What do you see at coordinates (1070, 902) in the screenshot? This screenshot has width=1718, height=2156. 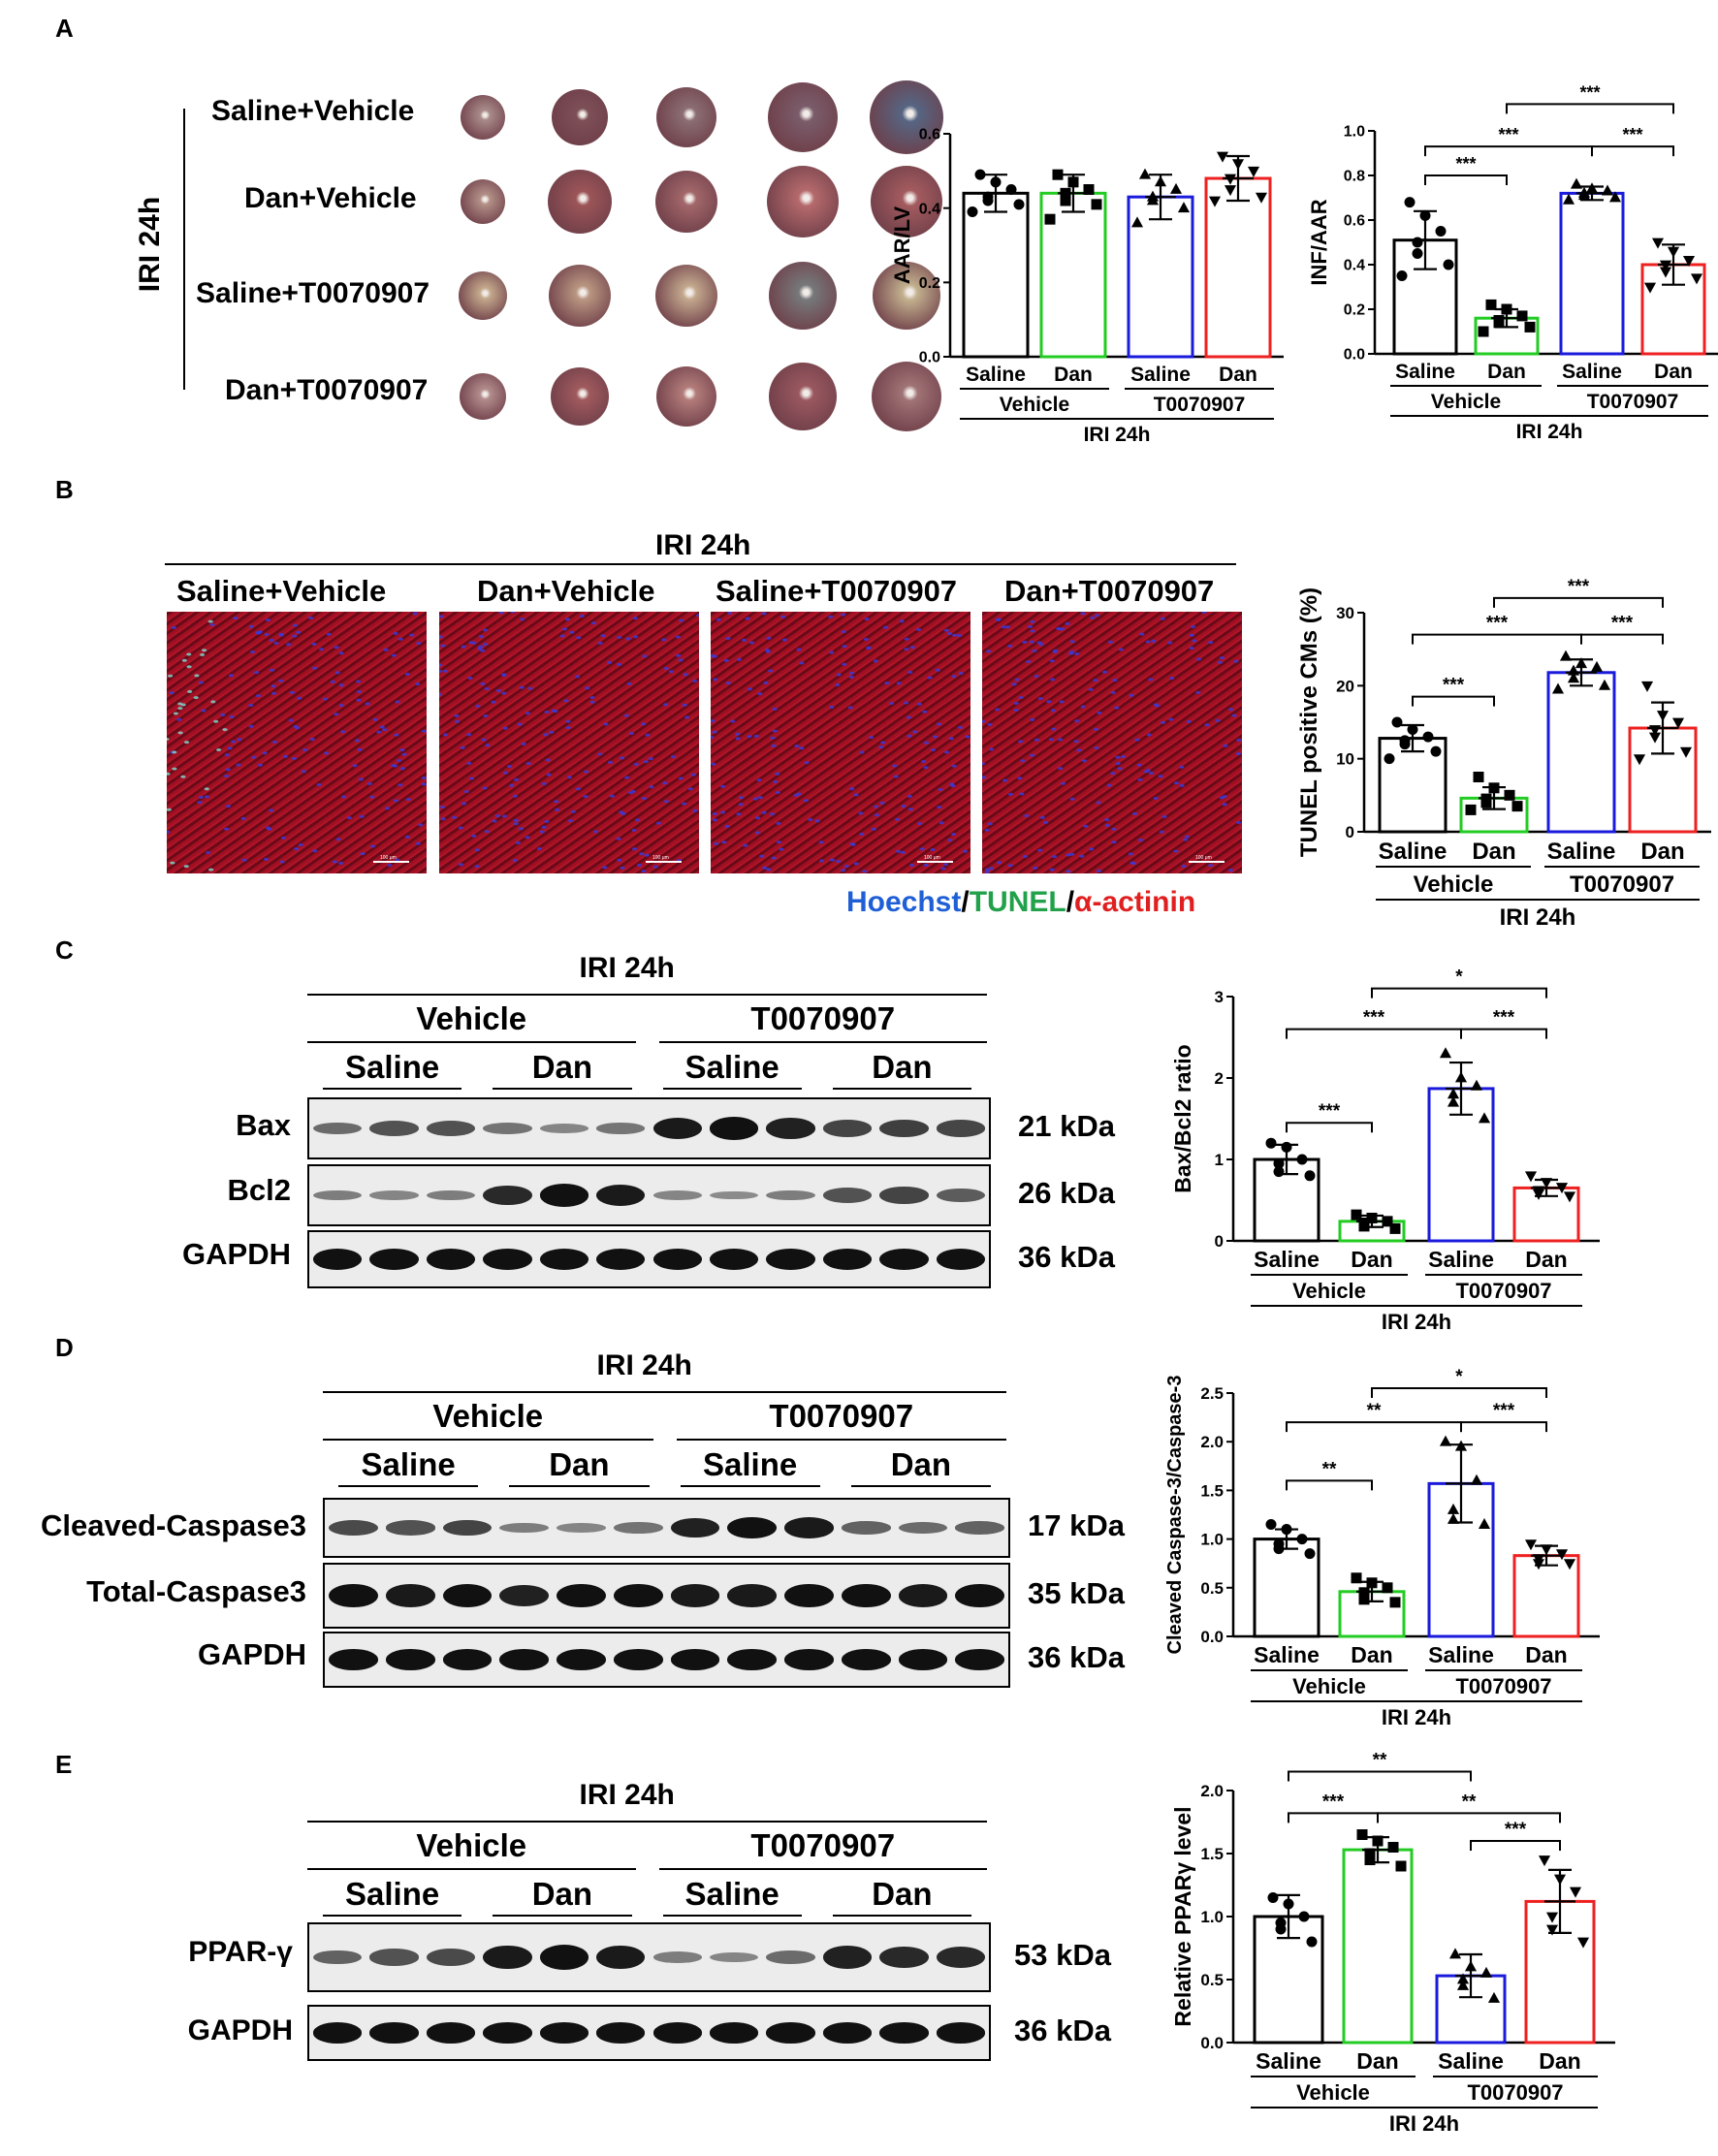 I see `stain-sep-2: /` at bounding box center [1070, 902].